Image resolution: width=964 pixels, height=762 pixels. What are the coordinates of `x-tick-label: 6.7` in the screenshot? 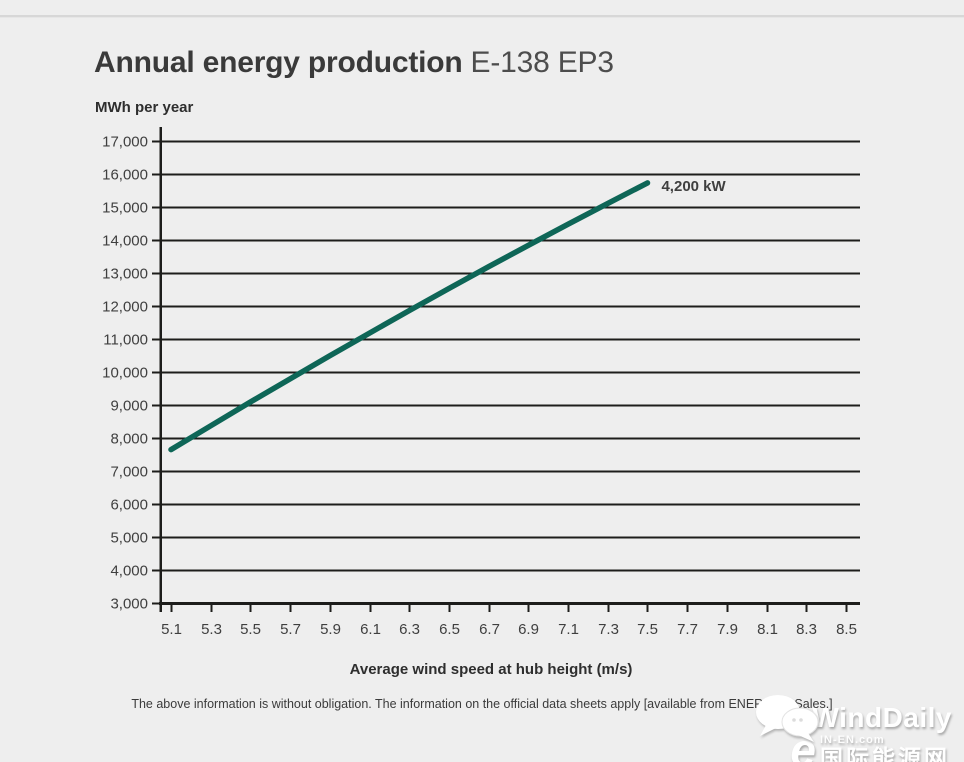 It's located at (489, 629).